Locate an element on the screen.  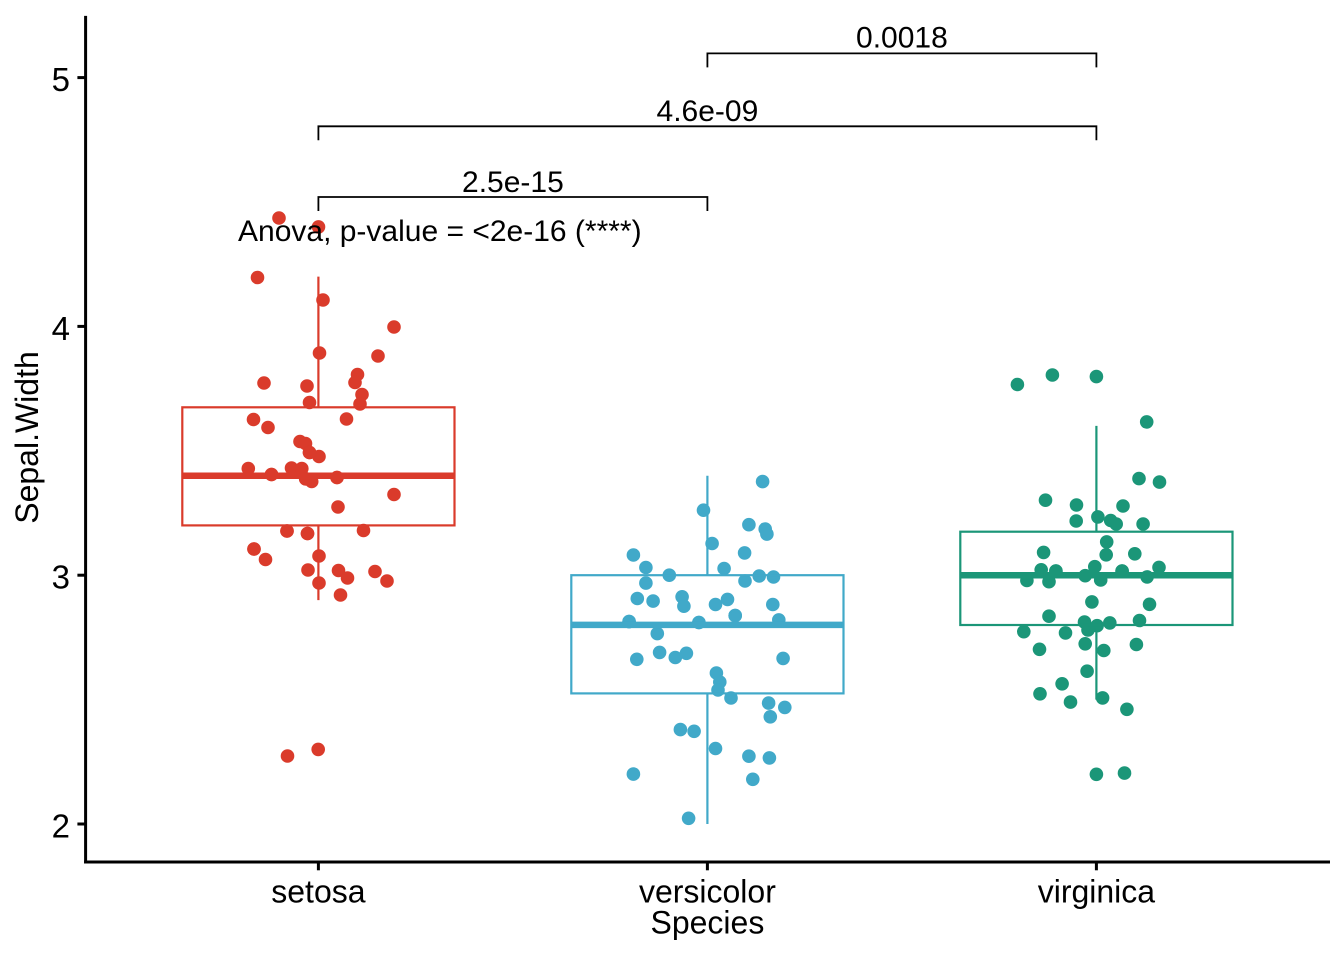
svg-text: Anova, p-value = <2e-16 (****) is located at coordinates (440, 231).